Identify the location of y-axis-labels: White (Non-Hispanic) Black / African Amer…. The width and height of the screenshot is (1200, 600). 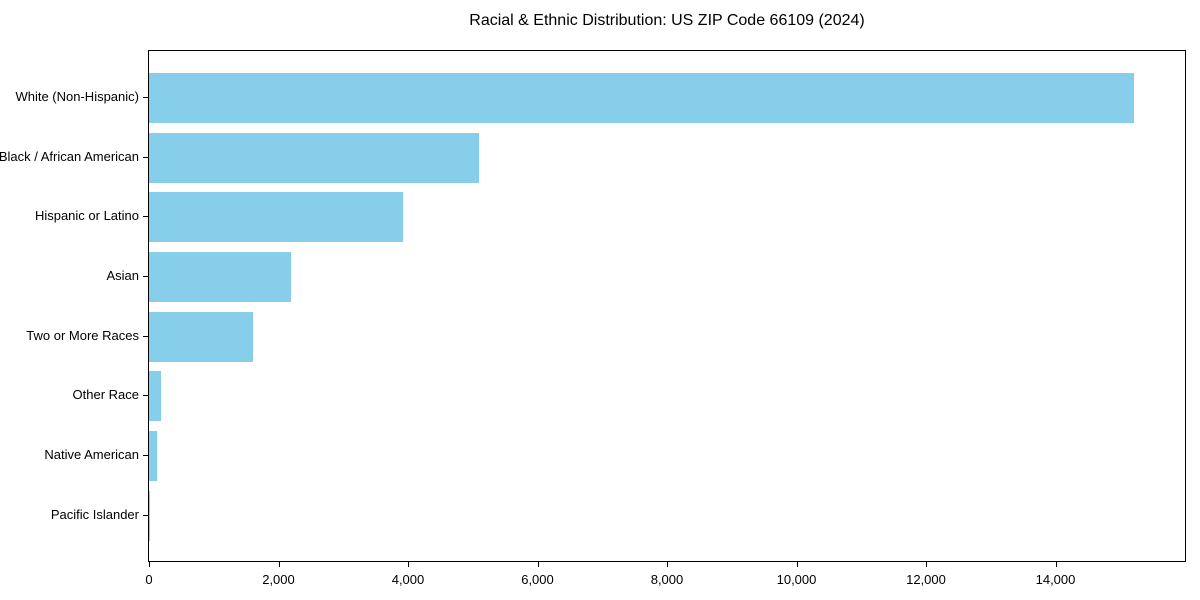
(69, 306).